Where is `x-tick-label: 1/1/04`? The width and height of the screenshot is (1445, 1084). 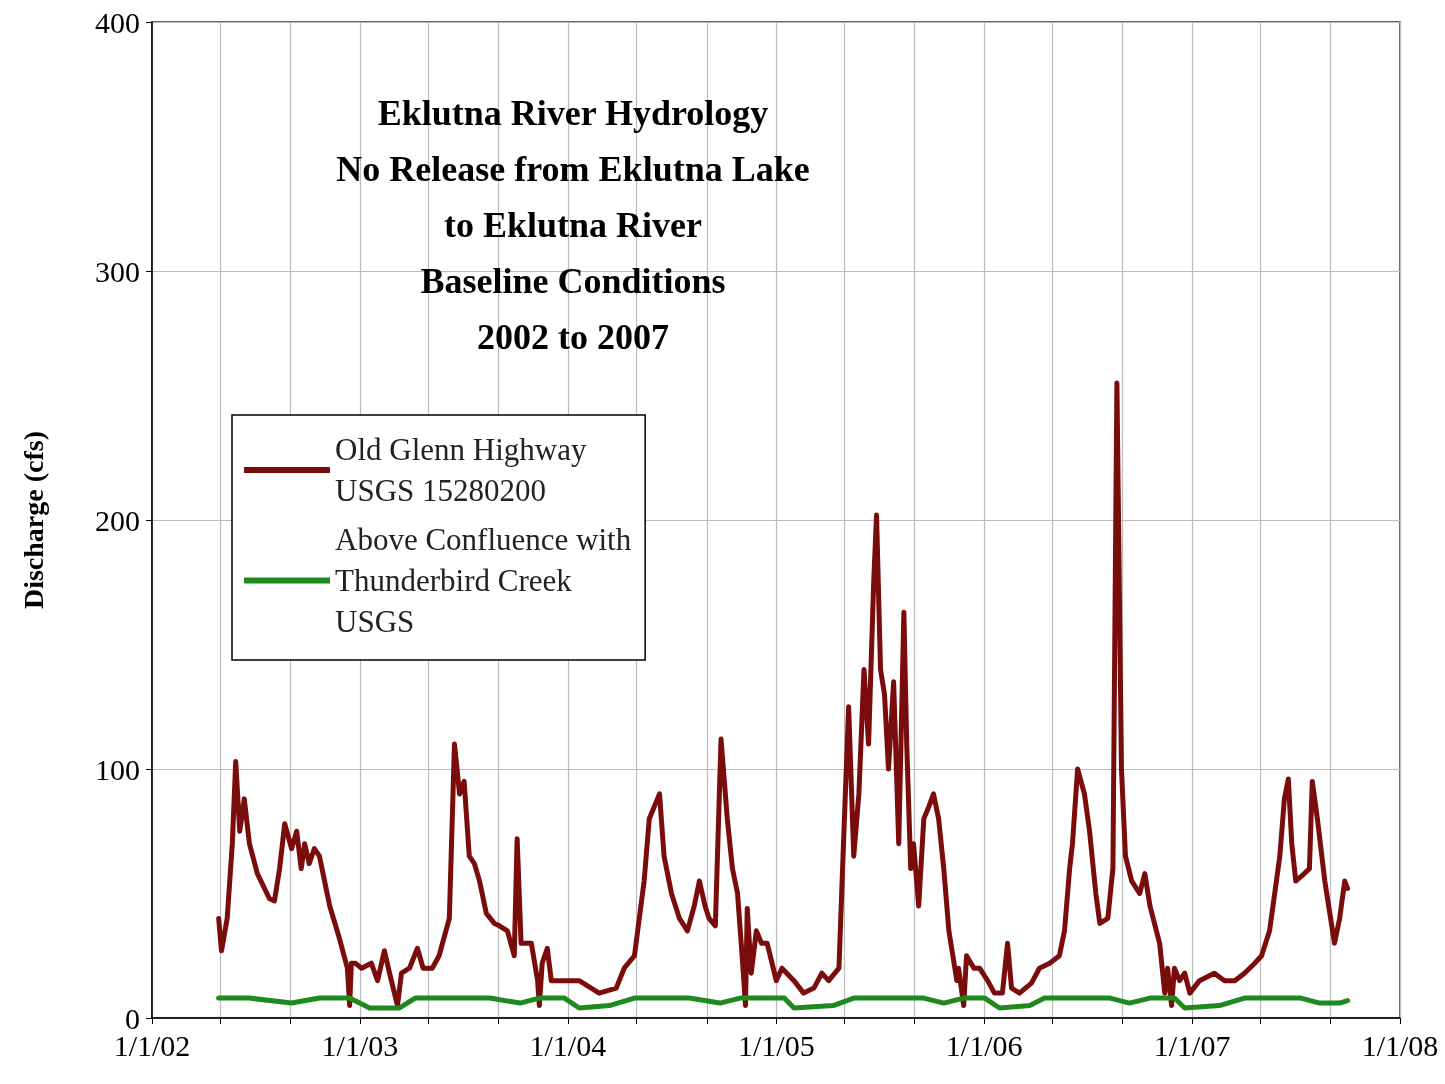
x-tick-label: 1/1/04 is located at coordinates (568, 1045).